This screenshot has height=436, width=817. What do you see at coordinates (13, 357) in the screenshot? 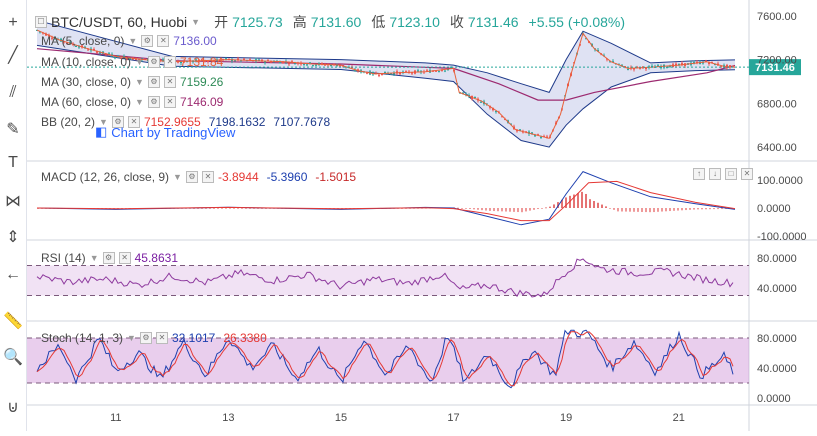
I see `zoom-icon: 🔍` at bounding box center [13, 357].